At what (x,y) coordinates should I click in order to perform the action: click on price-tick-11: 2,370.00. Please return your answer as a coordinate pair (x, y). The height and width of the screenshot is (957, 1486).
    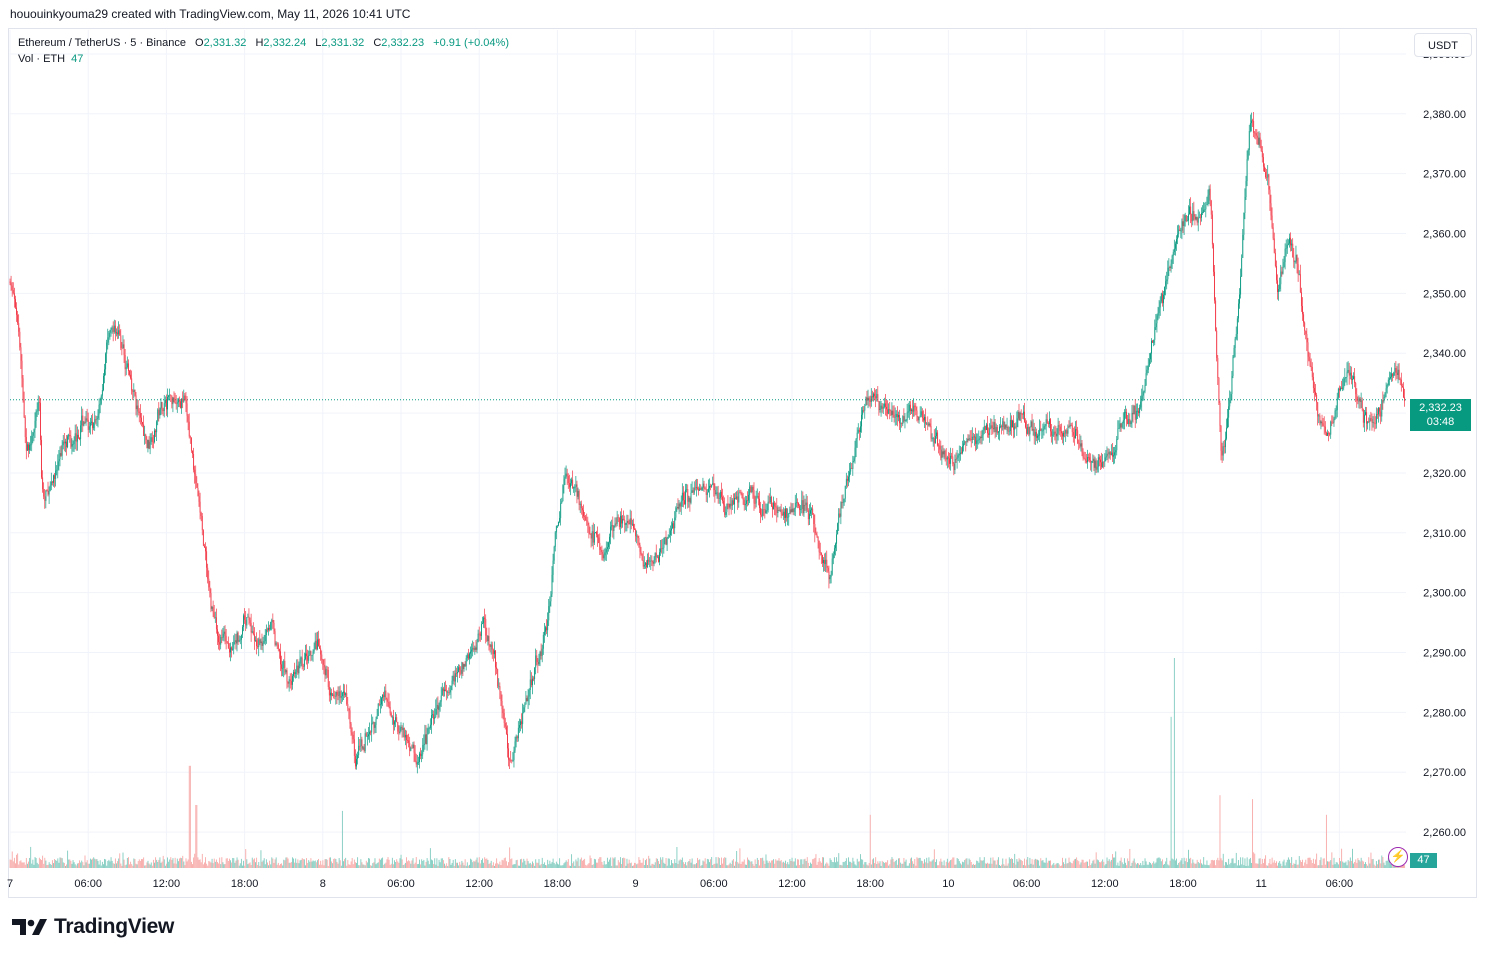
    Looking at the image, I should click on (1444, 175).